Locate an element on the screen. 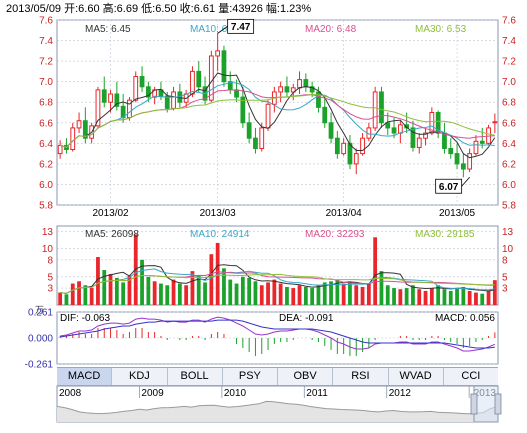  overview-line is located at coordinates (277, 407).